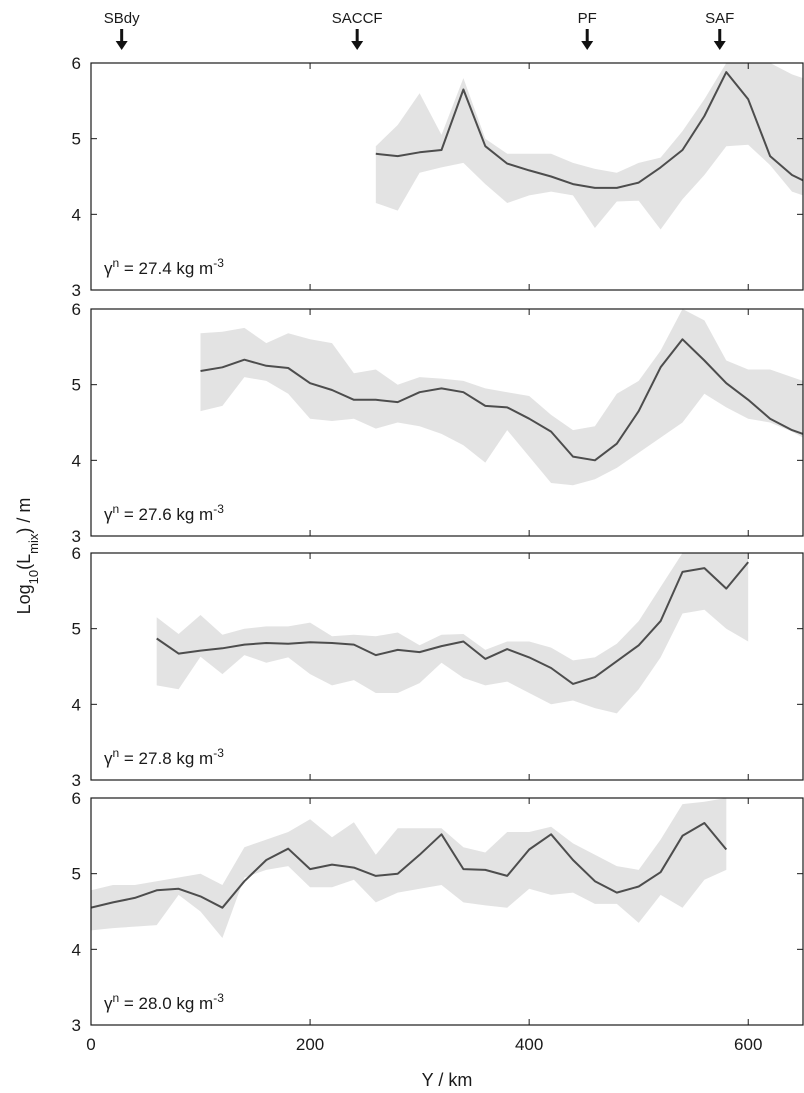 The width and height of the screenshot is (804, 1093). What do you see at coordinates (164, 1002) in the screenshot?
I see `panel-label-28-0: γn = 28.0 kg m-3` at bounding box center [164, 1002].